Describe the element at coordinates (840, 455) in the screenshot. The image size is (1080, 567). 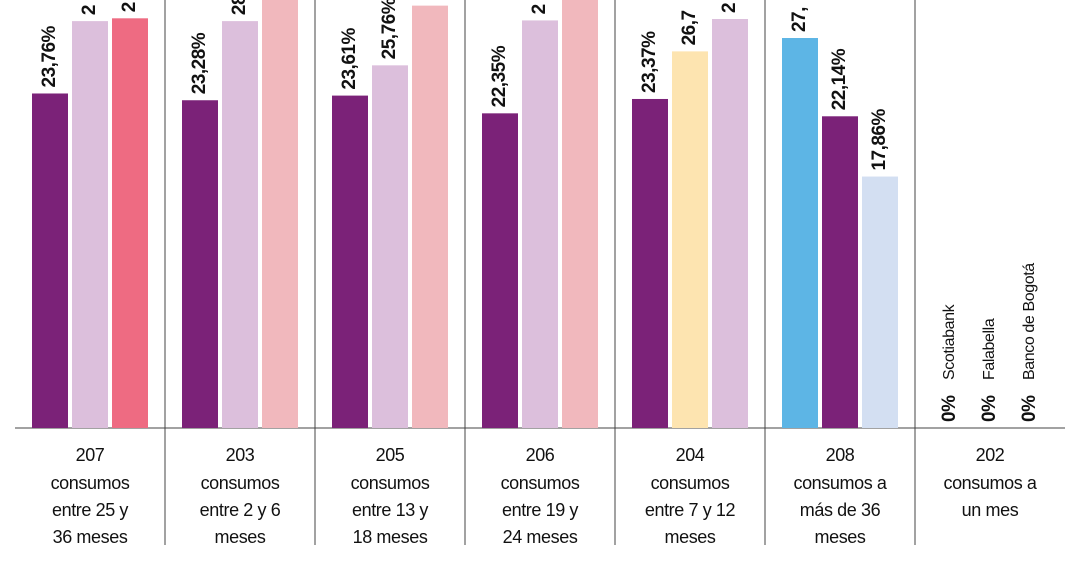
I see `group-code: 208` at that location.